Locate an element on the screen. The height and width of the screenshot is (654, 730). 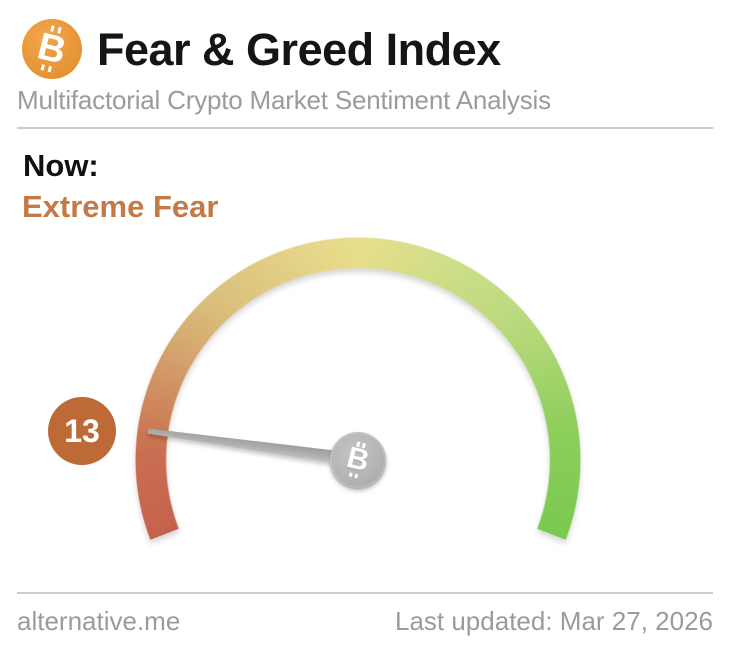
footer-site-link: alternative.me is located at coordinates (99, 621).